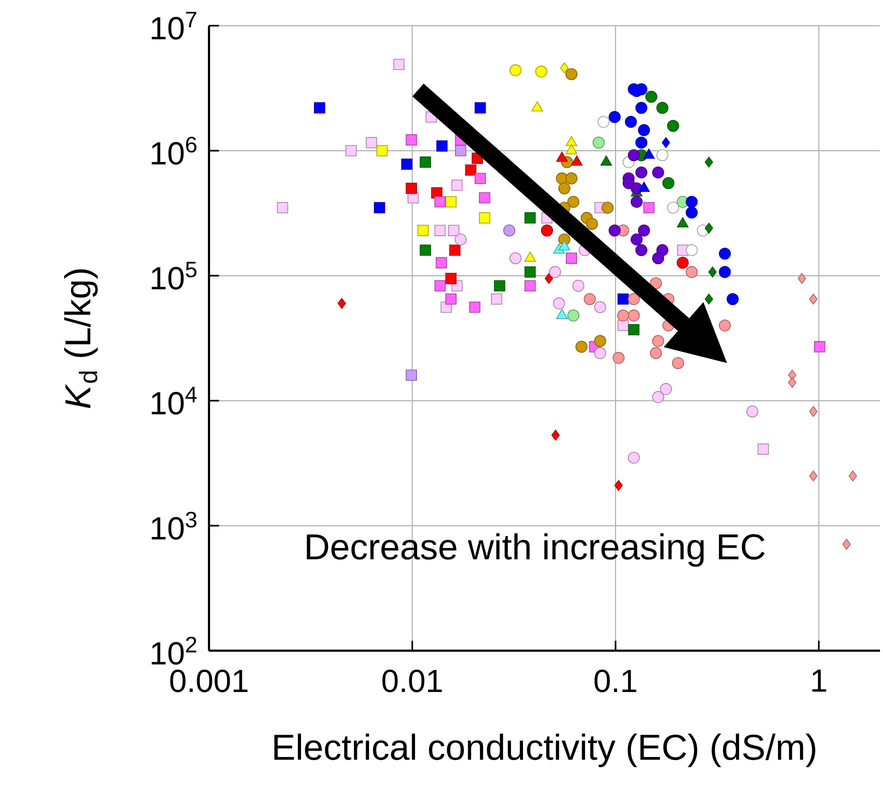 Image resolution: width=883 pixels, height=804 pixels. I want to click on x-tick-label: 0.01, so click(412, 681).